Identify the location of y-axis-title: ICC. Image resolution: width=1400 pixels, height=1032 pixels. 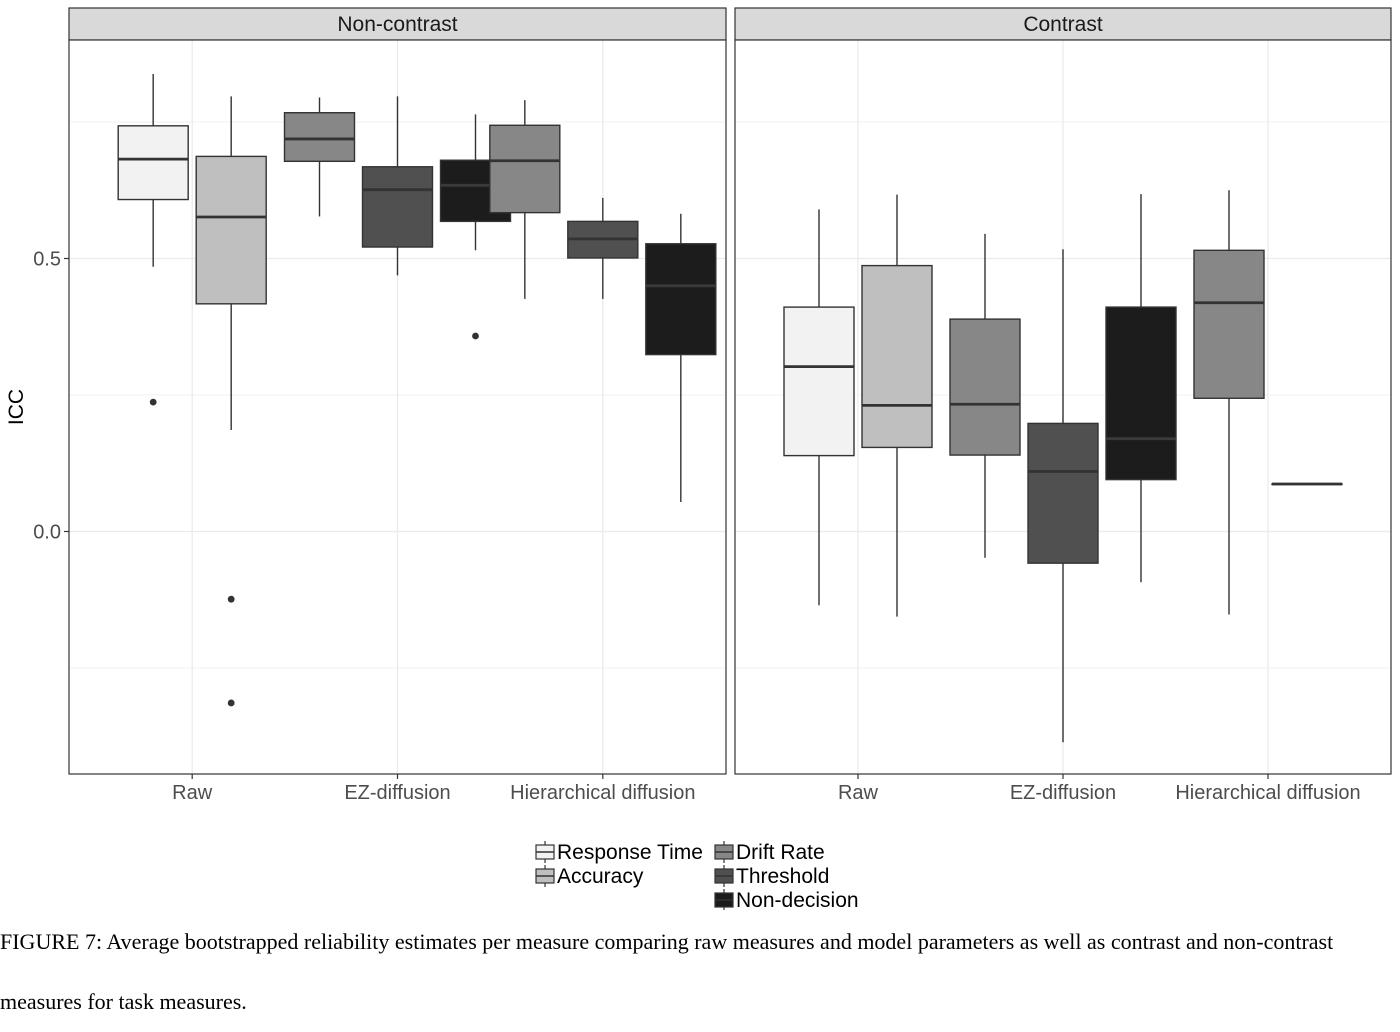
(16, 407).